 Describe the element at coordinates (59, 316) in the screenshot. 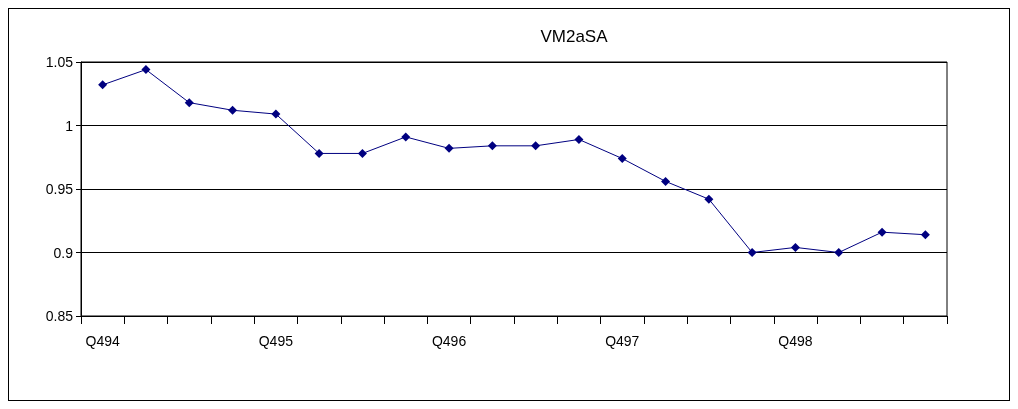

I see `y-tick-label: 0.85` at that location.